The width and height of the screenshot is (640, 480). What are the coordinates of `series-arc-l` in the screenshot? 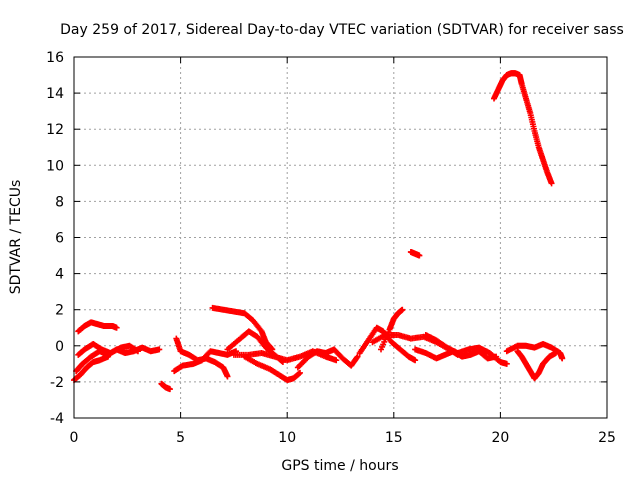 It's located at (327, 358).